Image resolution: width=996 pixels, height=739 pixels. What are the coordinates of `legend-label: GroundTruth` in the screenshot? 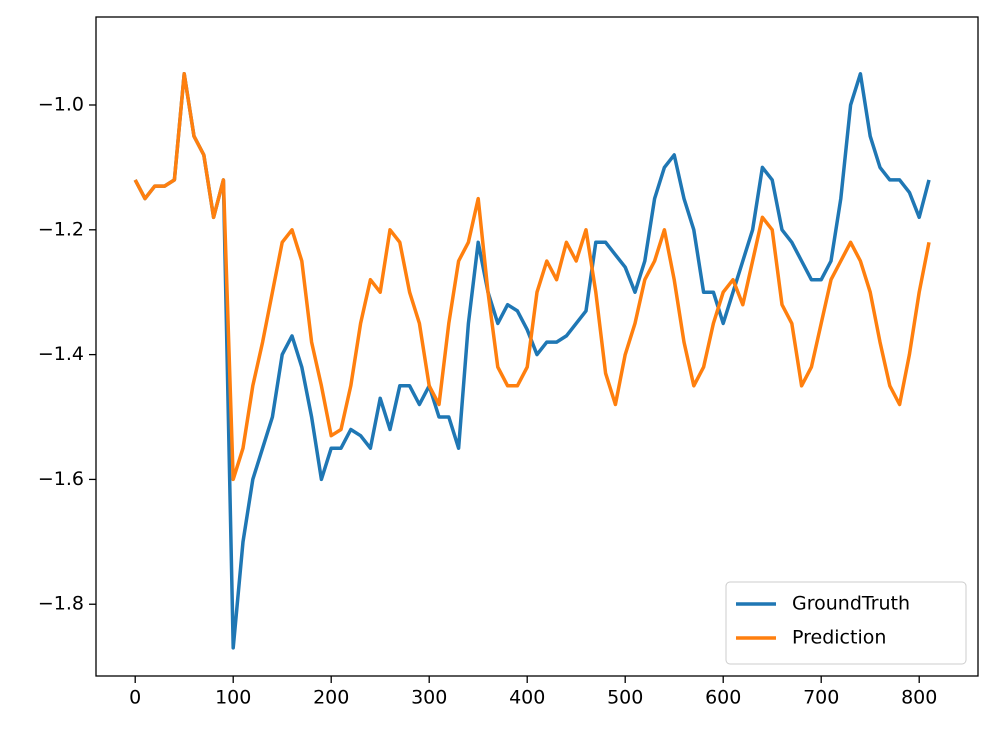 It's located at (851, 604).